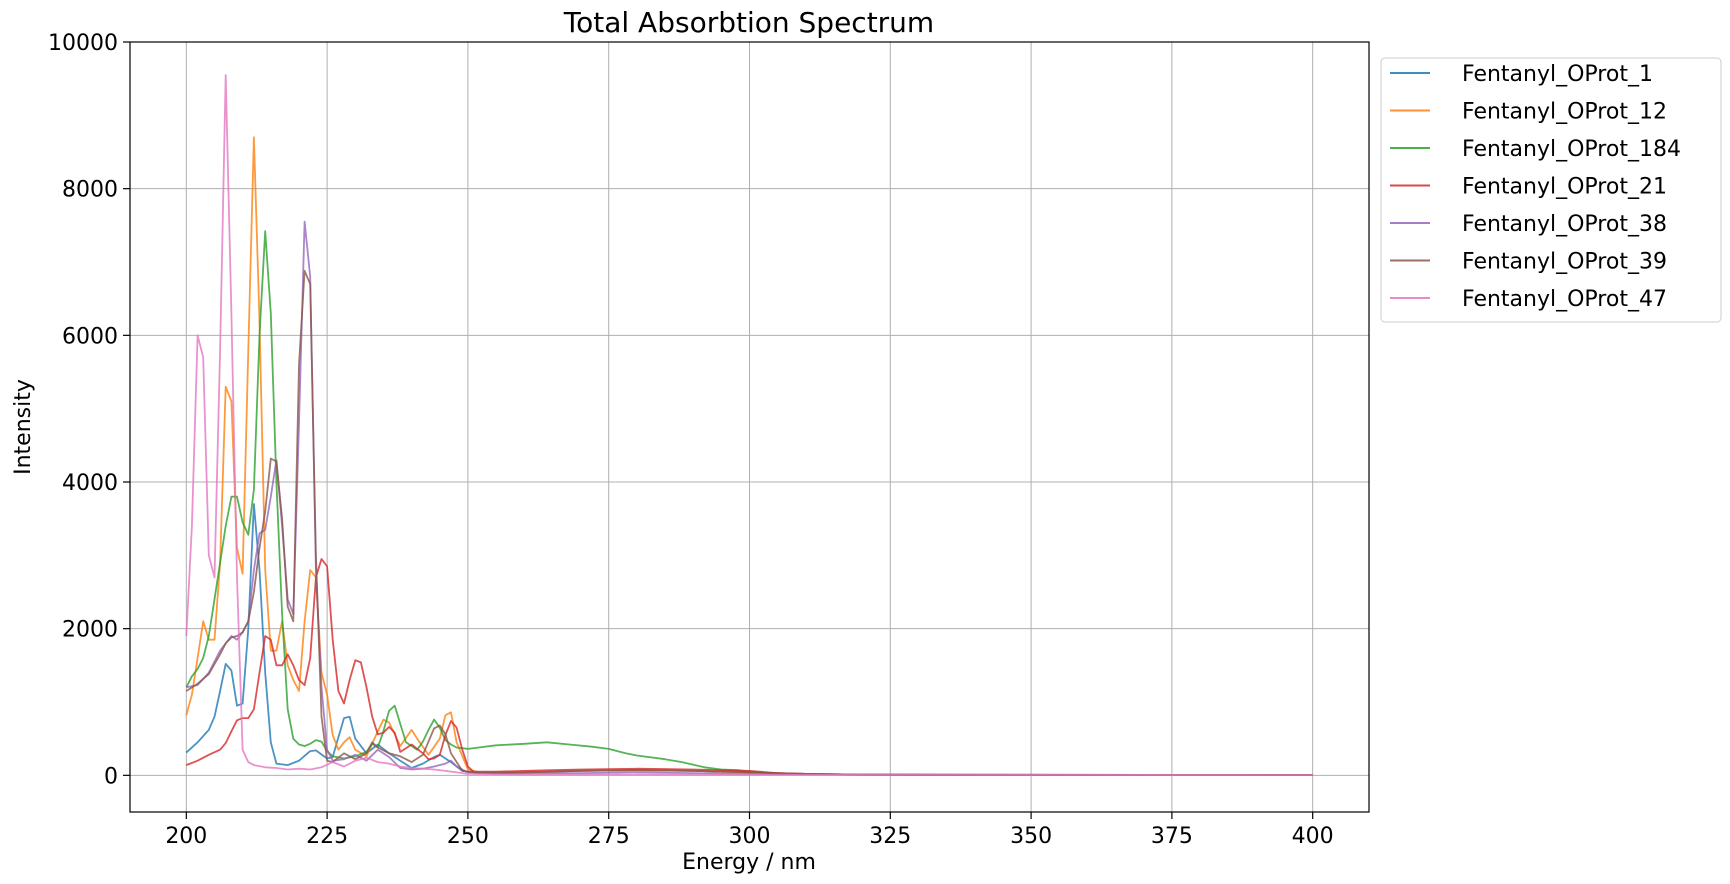  What do you see at coordinates (1564, 187) in the screenshot?
I see `legend-label: Fentanyl_OProt_21` at bounding box center [1564, 187].